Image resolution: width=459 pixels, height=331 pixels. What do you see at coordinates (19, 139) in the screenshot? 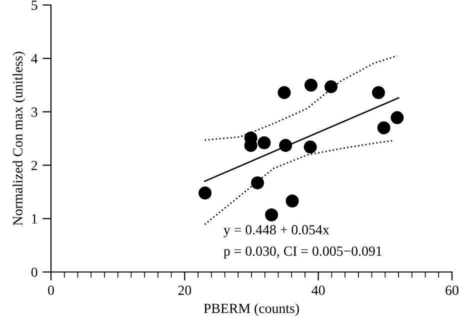
I see `y-axis-title: Normalized Con max (unitless)` at bounding box center [19, 139].